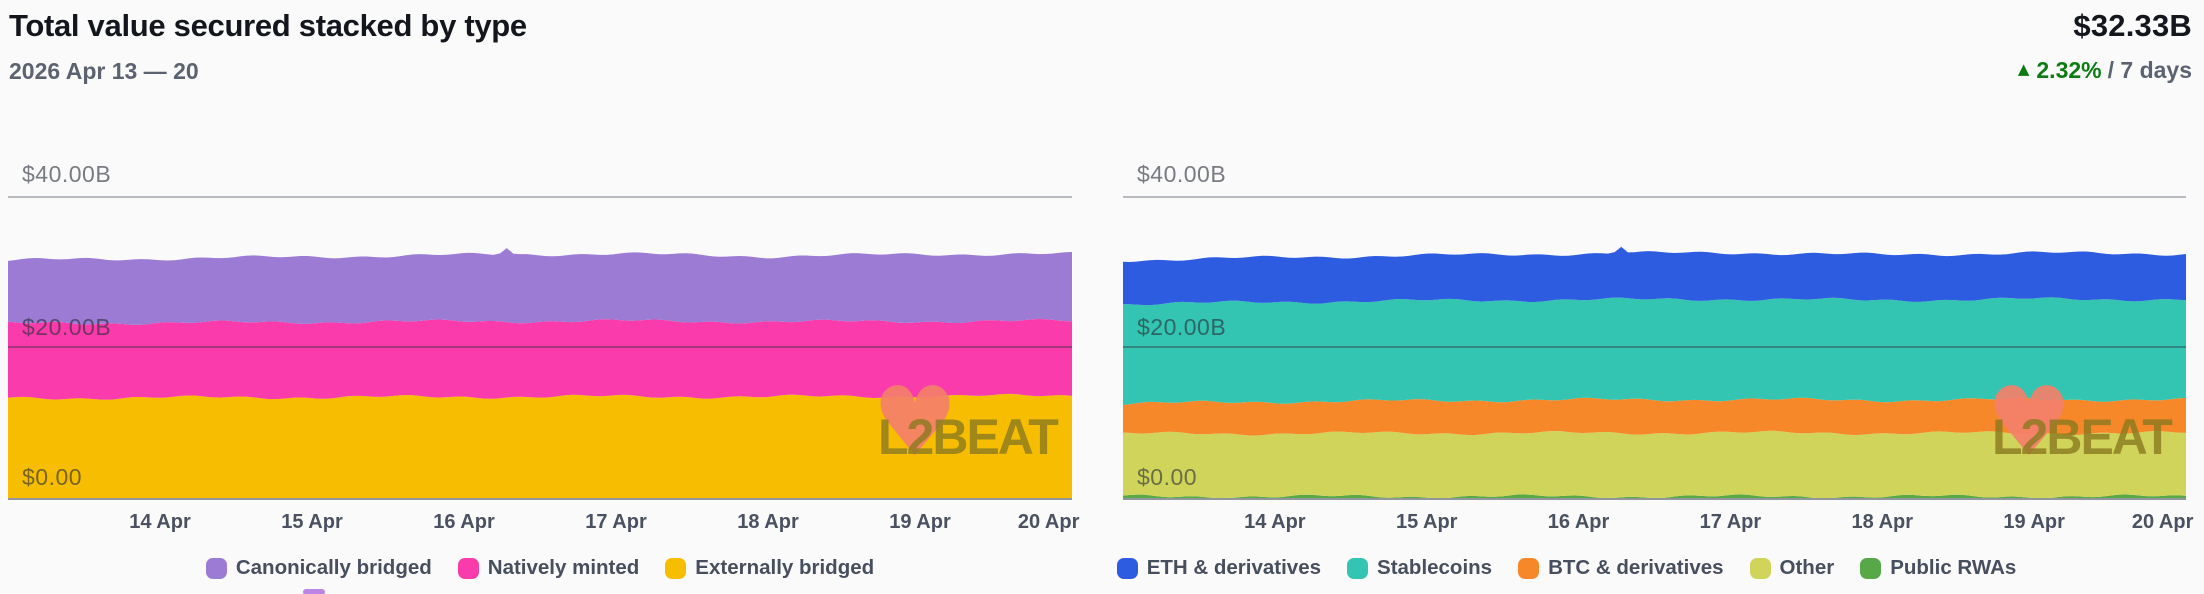  I want to click on change-row: ▲ 2.32%/ 7 days, so click(2105, 70).